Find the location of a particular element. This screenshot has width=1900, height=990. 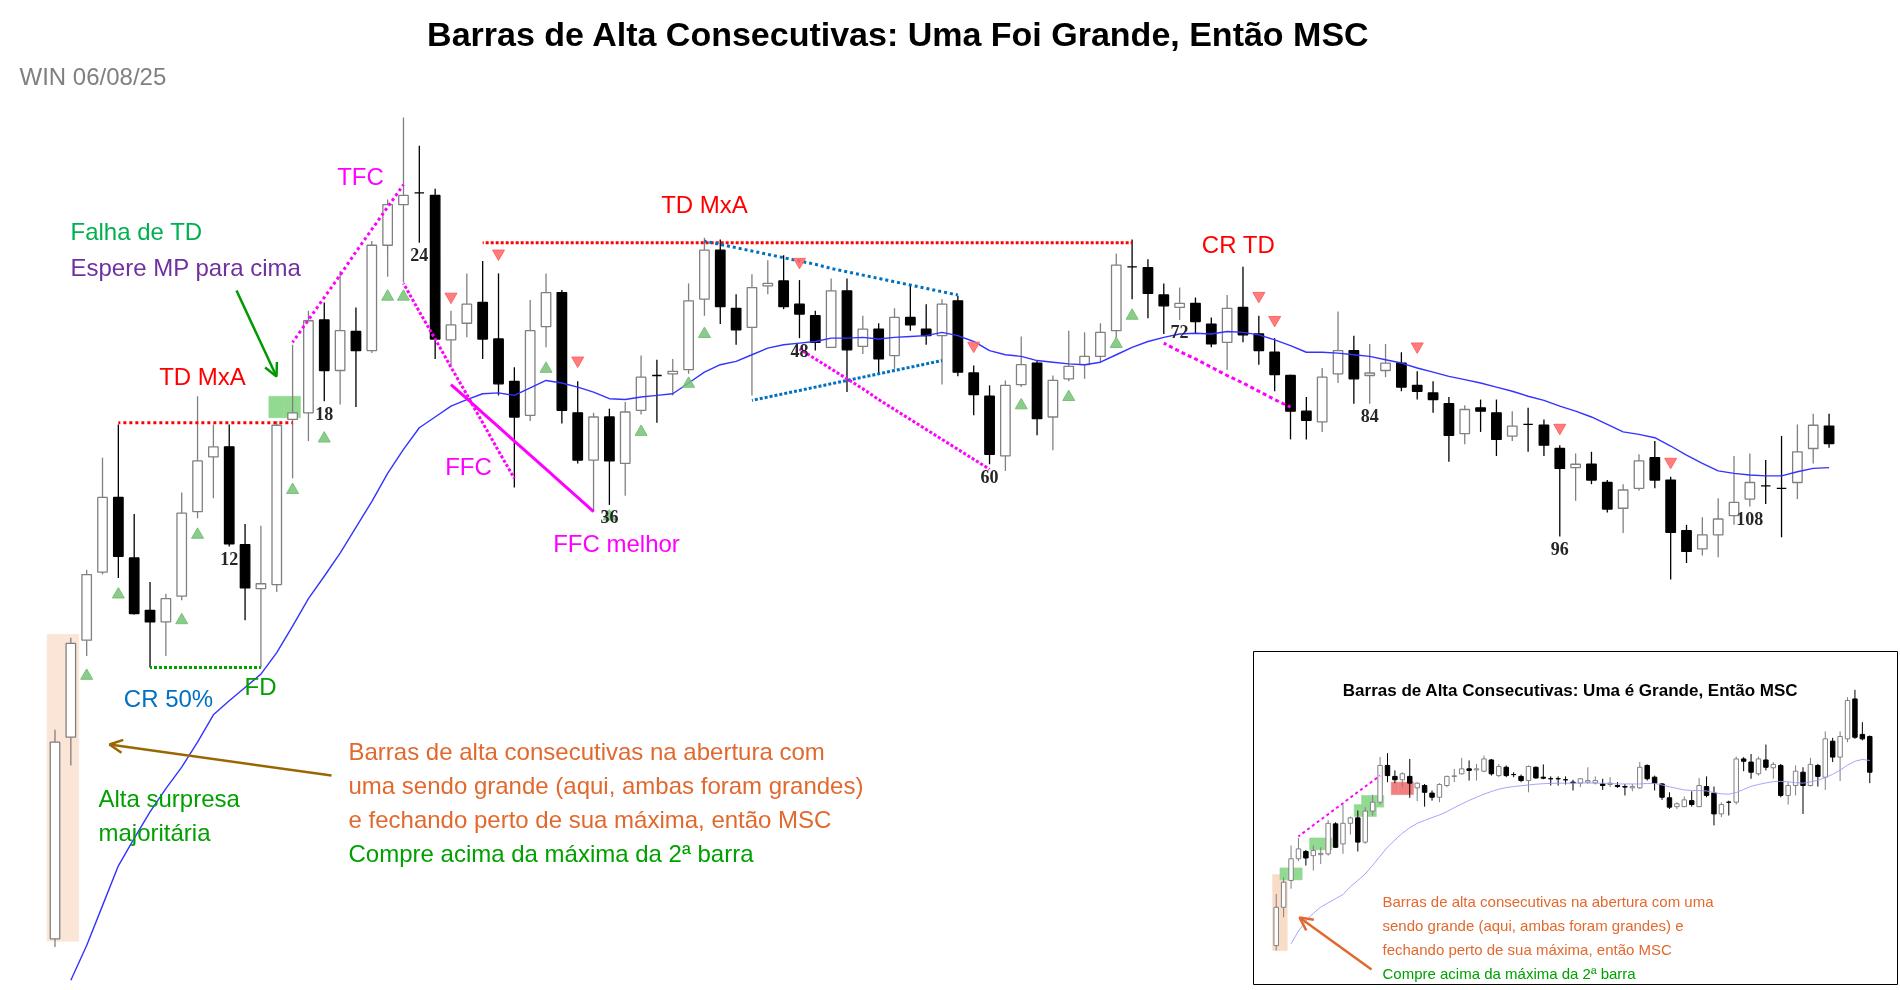

annotation: Falha de TD is located at coordinates (136, 231).